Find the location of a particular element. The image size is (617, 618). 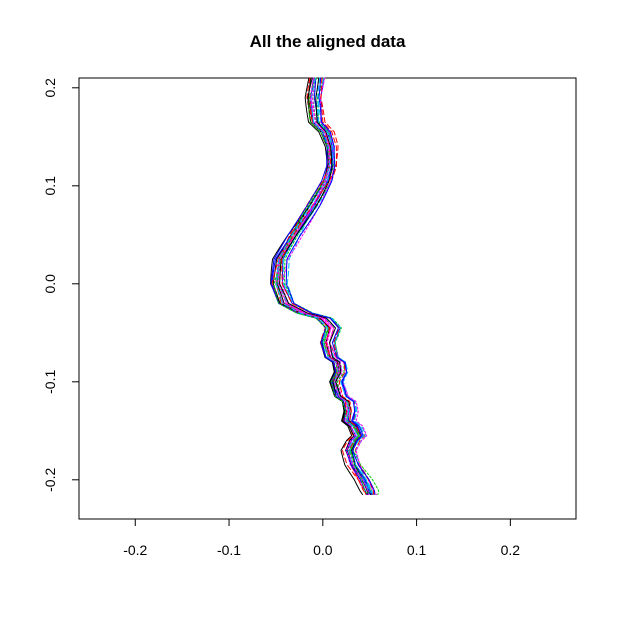

x-tick-label: -0.1 is located at coordinates (229, 550).